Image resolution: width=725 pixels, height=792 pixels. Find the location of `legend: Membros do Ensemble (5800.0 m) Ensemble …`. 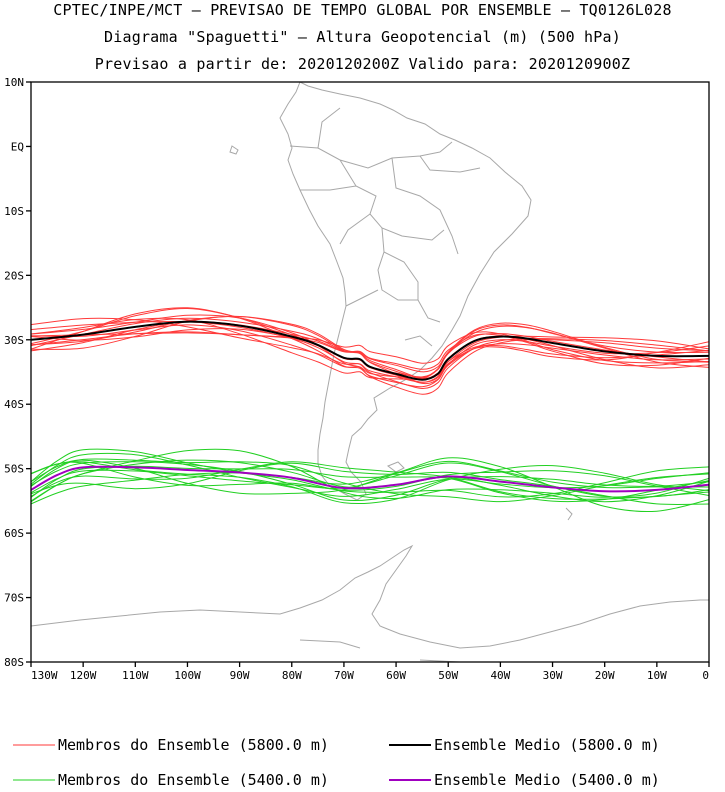

legend: Membros do Ensemble (5800.0 m) Ensemble … is located at coordinates (336, 762).